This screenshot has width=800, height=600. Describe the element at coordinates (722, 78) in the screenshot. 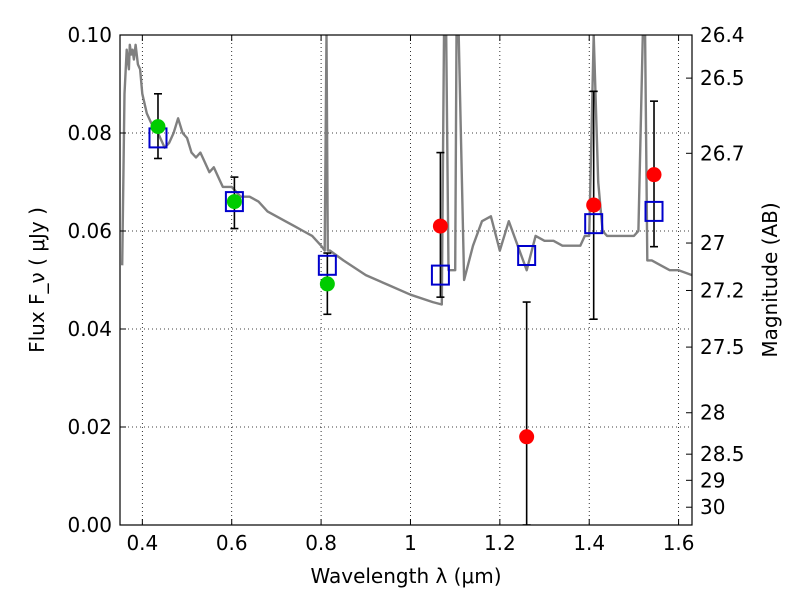

I see `right-tick-label: 26.5` at that location.